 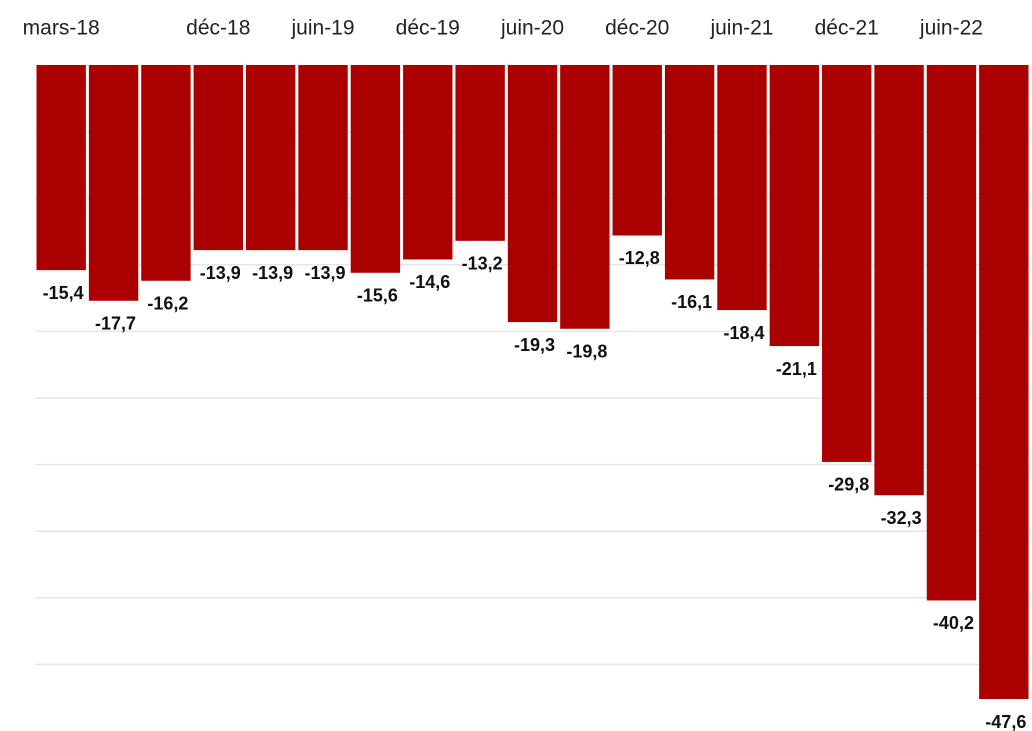 What do you see at coordinates (848, 485) in the screenshot?
I see `value-label: -29,8` at bounding box center [848, 485].